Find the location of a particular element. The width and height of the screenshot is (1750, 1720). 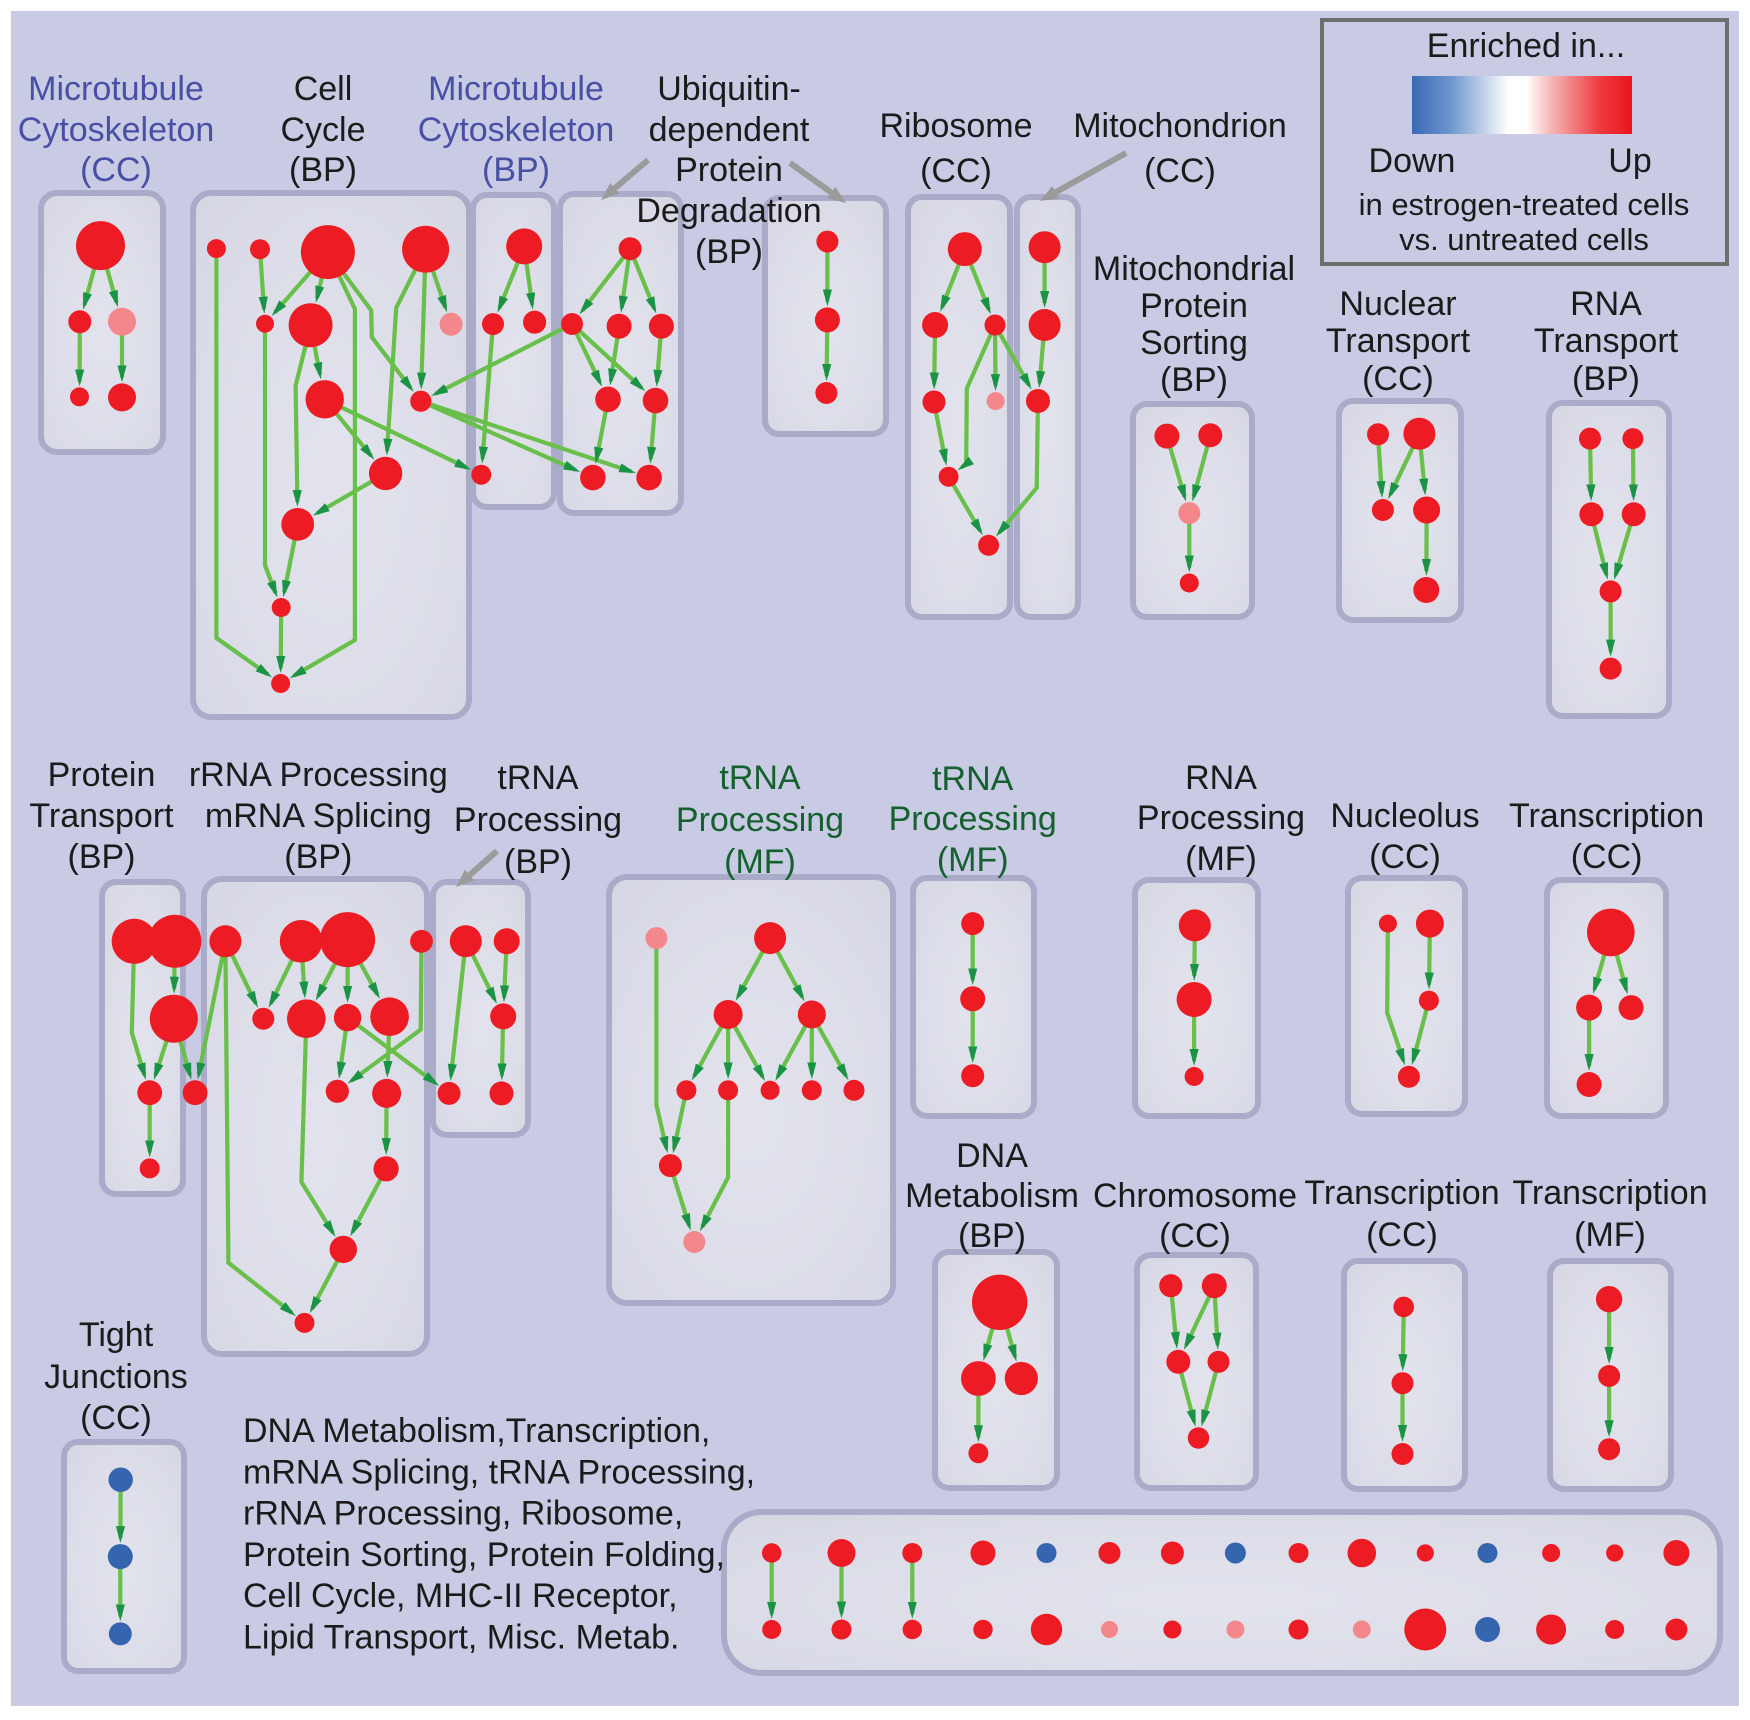

svg-text: Junctions is located at coordinates (116, 1377).